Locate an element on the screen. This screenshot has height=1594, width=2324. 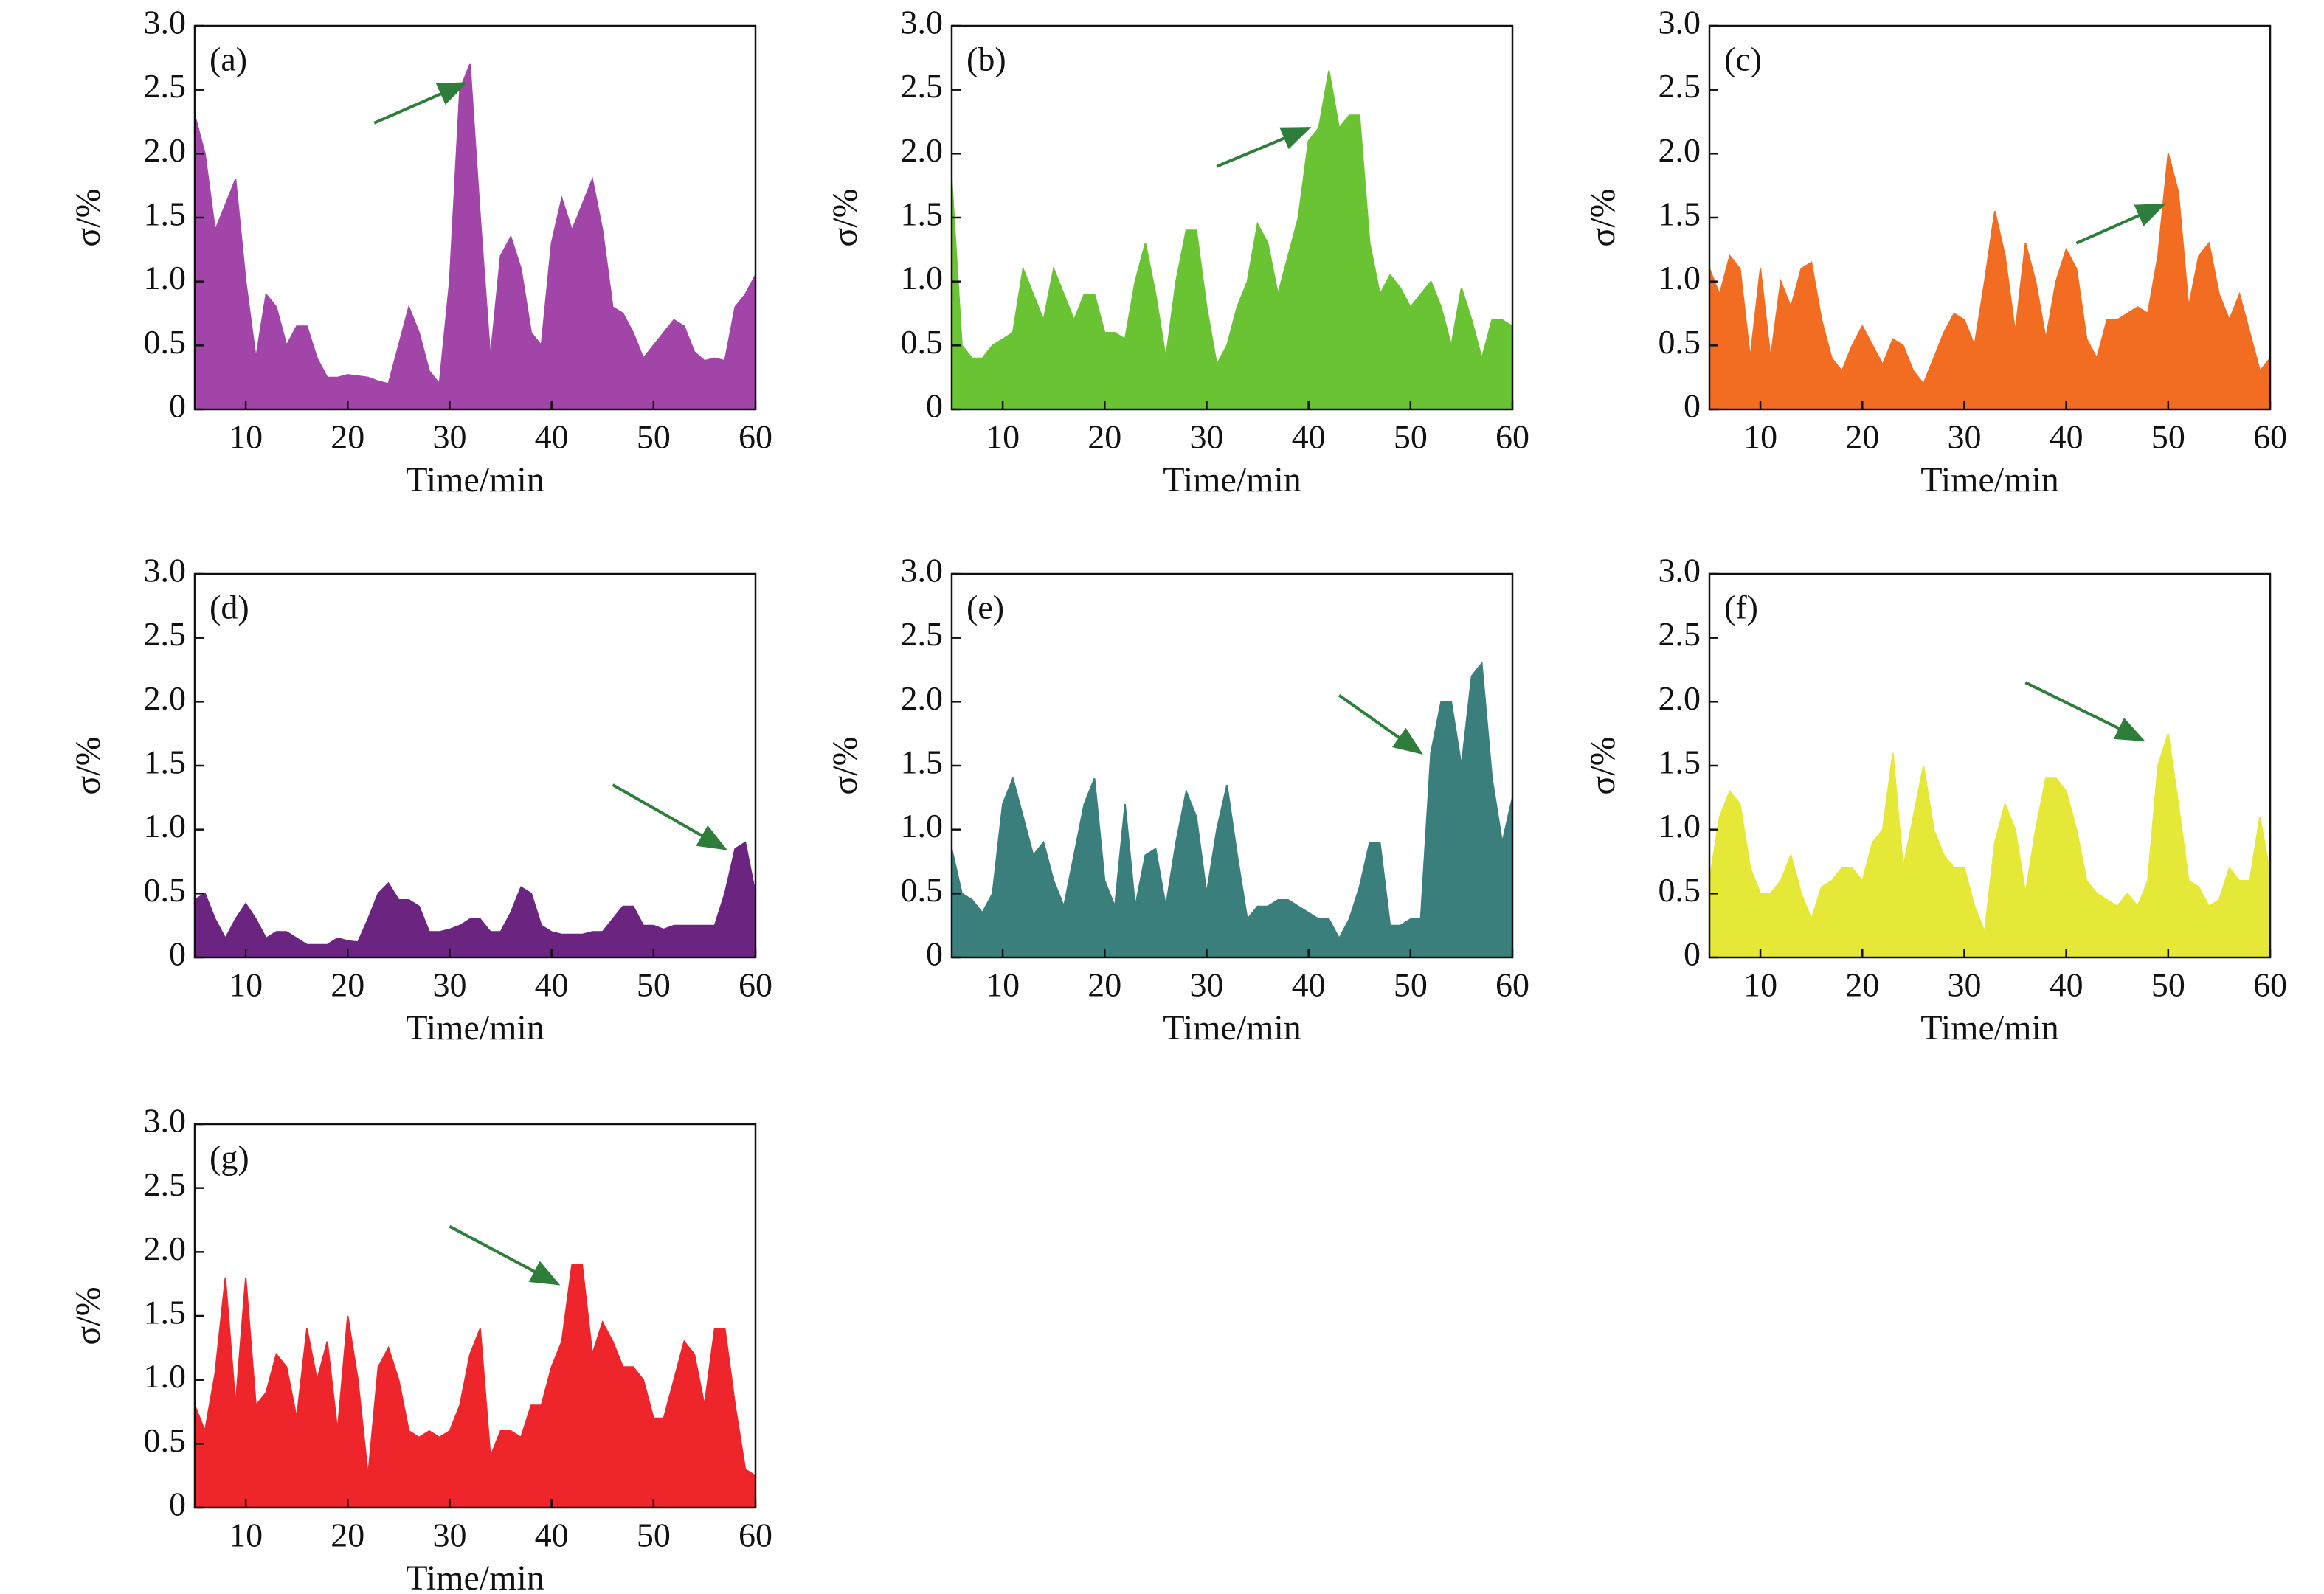
panel-label: (g) is located at coordinates (229, 1158).